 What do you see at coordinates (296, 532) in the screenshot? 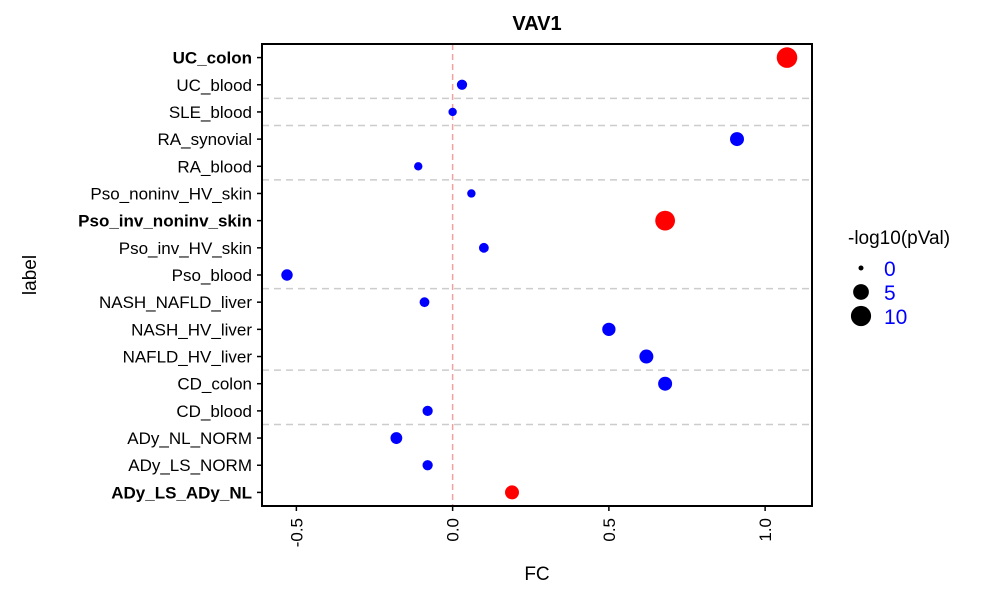
I see `x-tick-label: -0.5` at bounding box center [296, 532].